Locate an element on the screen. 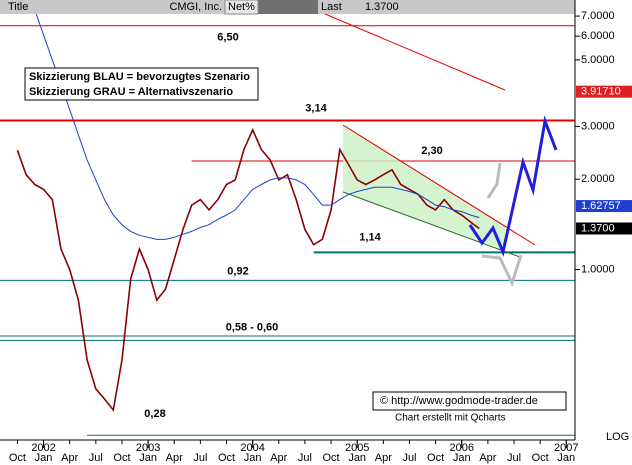 The image size is (632, 465). grey-scenario-up is located at coordinates (494, 180).